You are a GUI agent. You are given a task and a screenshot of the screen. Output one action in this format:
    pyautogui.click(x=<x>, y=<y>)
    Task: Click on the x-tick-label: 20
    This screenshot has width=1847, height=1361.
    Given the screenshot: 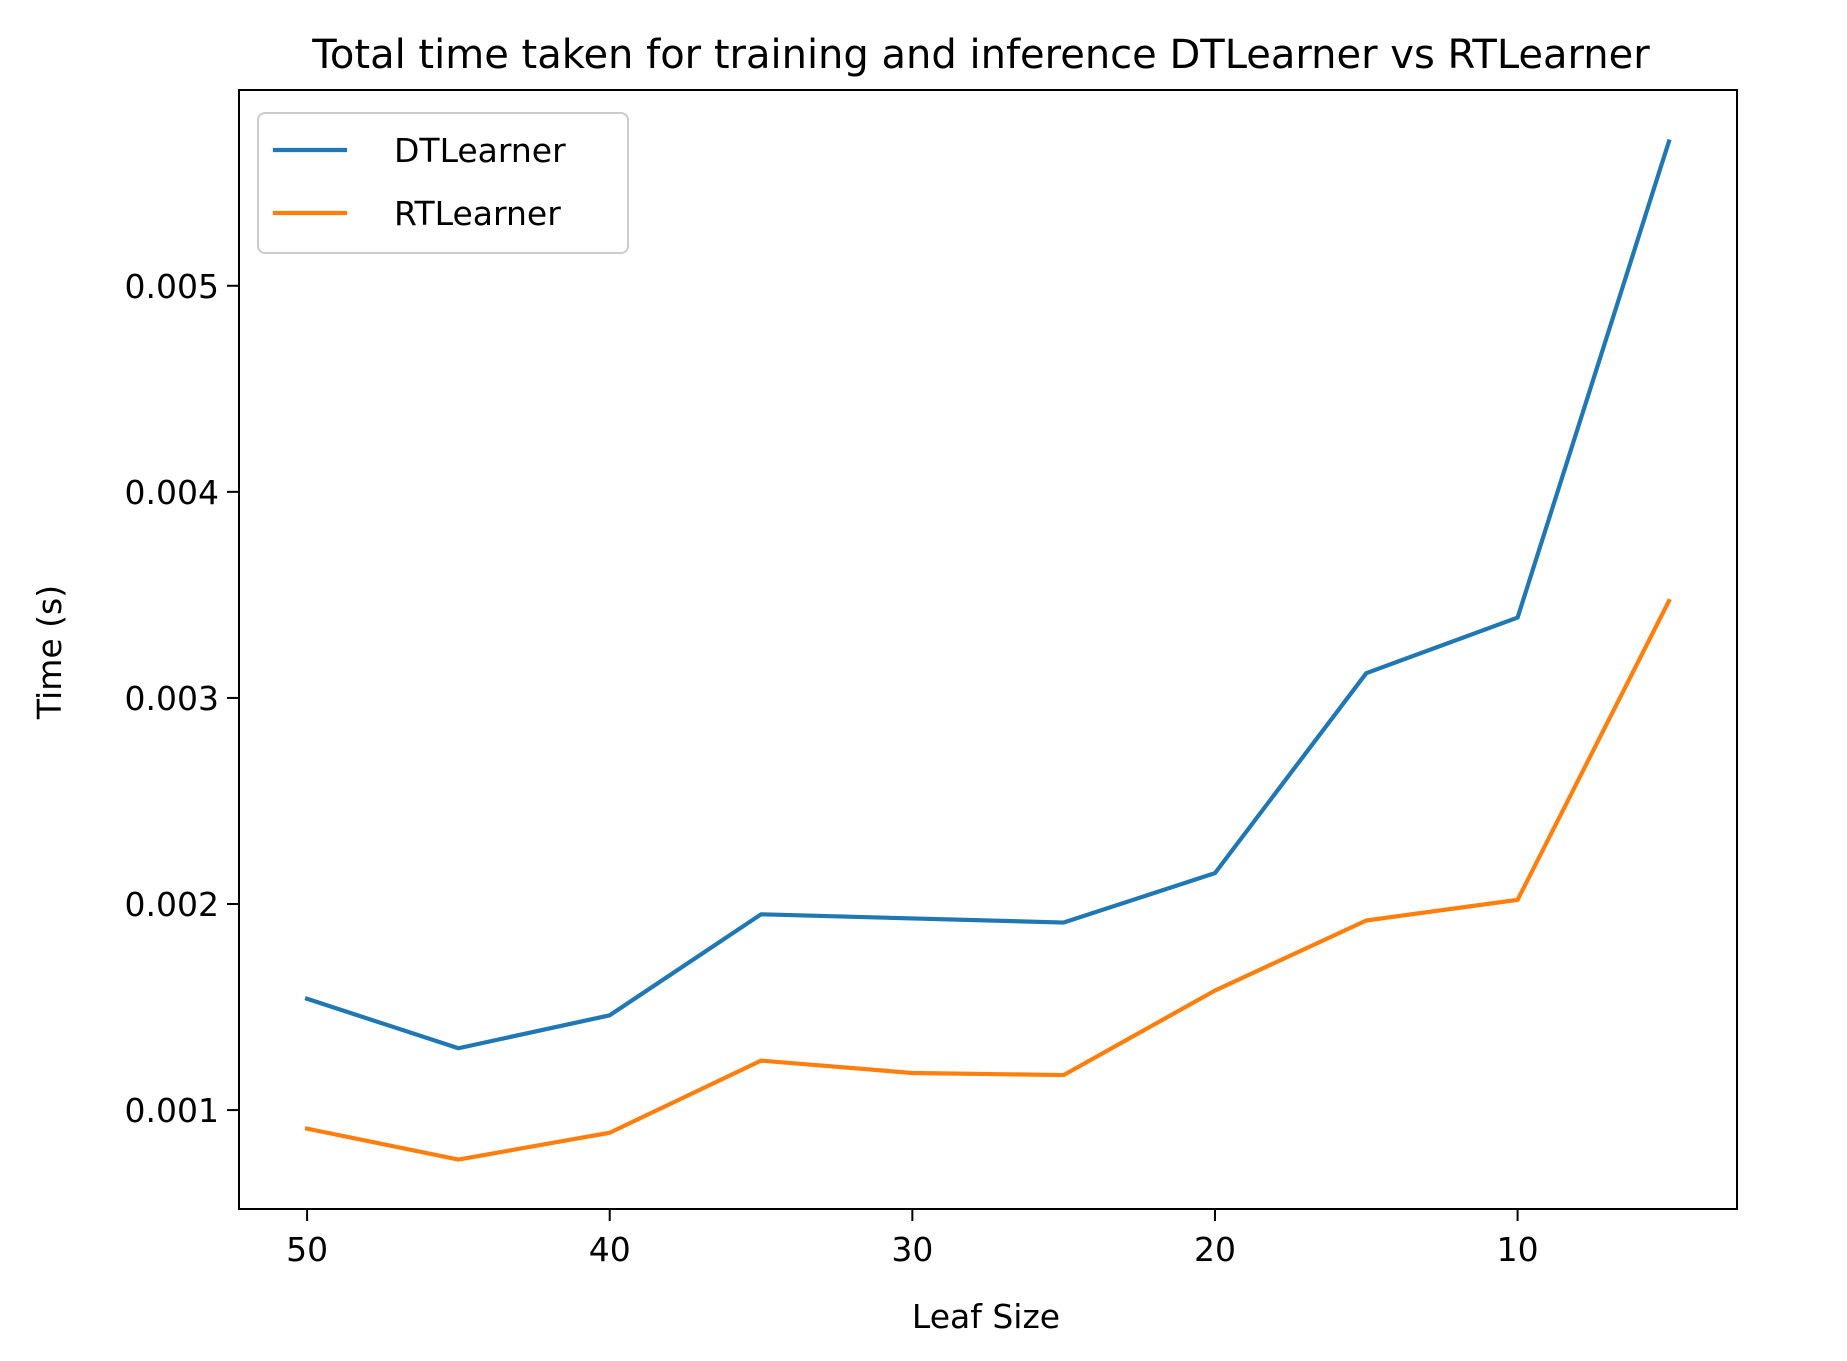 What is the action you would take?
    pyautogui.click(x=1215, y=1249)
    